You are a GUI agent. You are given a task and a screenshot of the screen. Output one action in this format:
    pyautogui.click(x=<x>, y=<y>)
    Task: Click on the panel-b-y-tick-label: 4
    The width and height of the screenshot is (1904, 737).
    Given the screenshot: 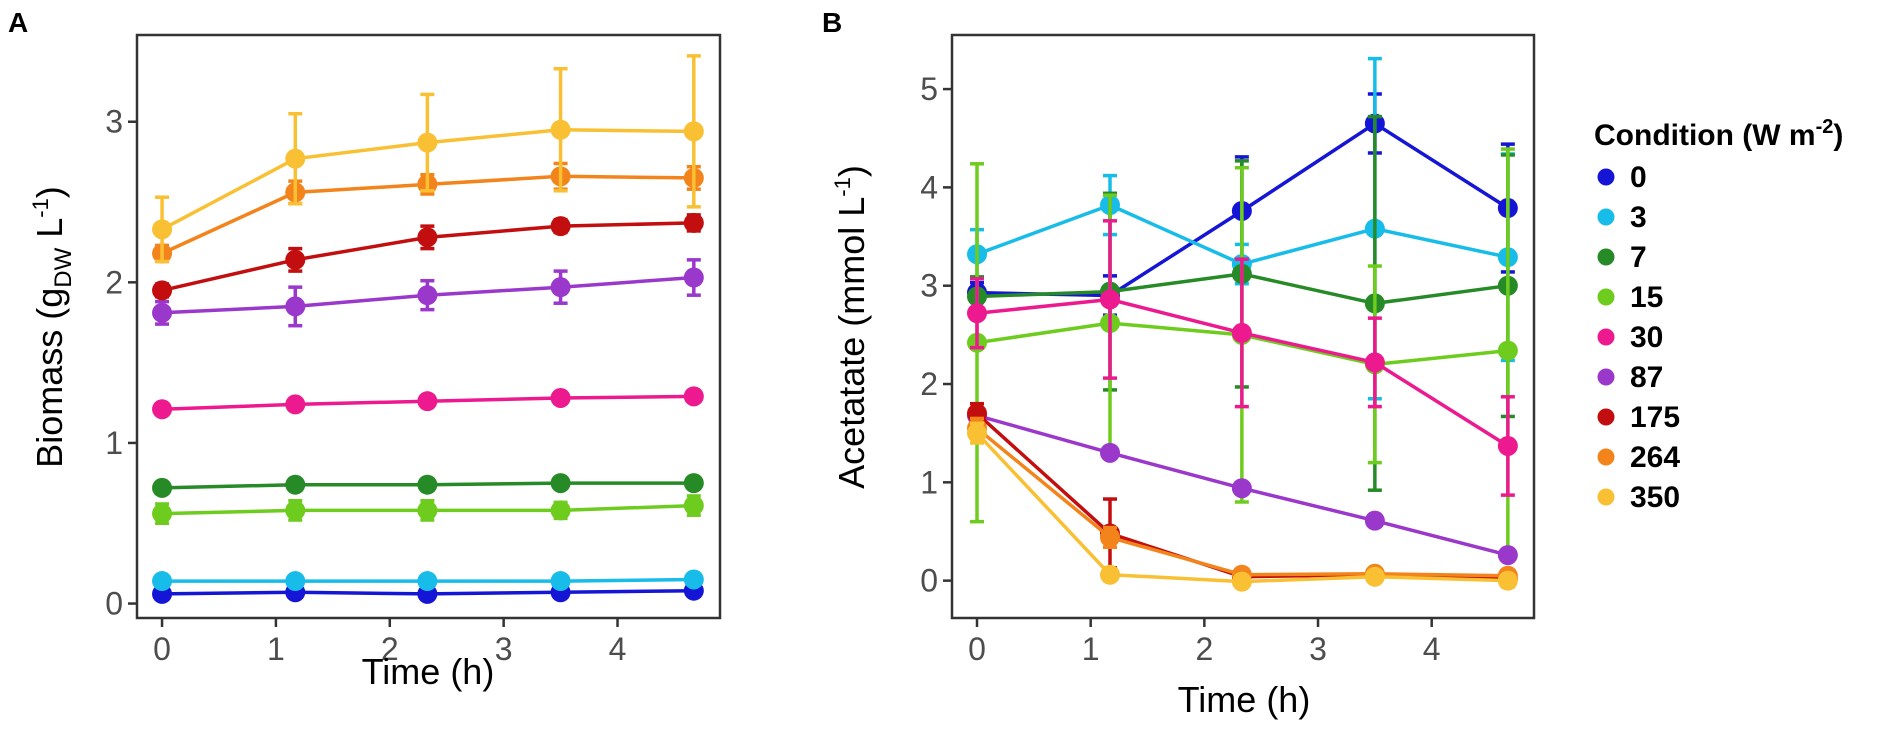 What is the action you would take?
    pyautogui.click(x=929, y=187)
    